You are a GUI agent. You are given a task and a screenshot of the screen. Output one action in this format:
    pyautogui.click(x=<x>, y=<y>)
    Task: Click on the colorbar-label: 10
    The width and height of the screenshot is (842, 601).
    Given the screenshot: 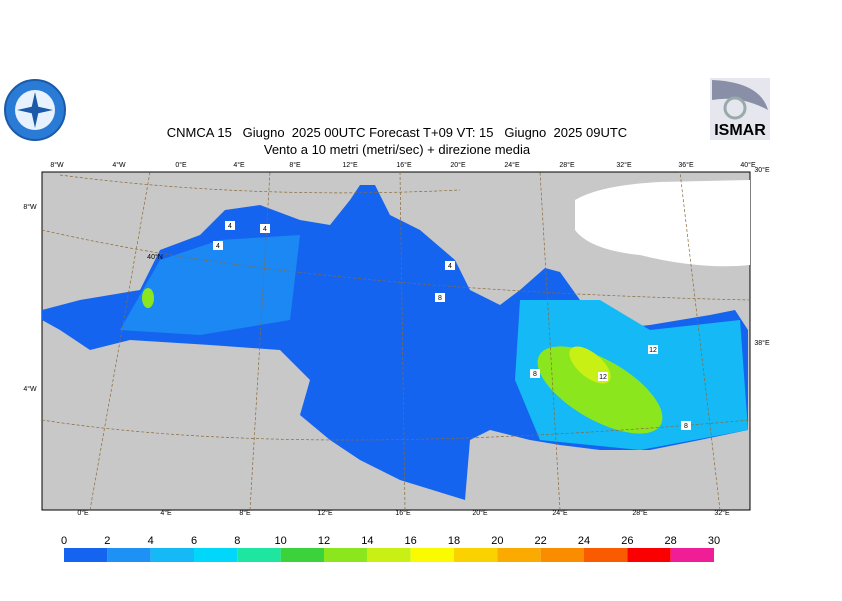 What is the action you would take?
    pyautogui.click(x=281, y=541)
    